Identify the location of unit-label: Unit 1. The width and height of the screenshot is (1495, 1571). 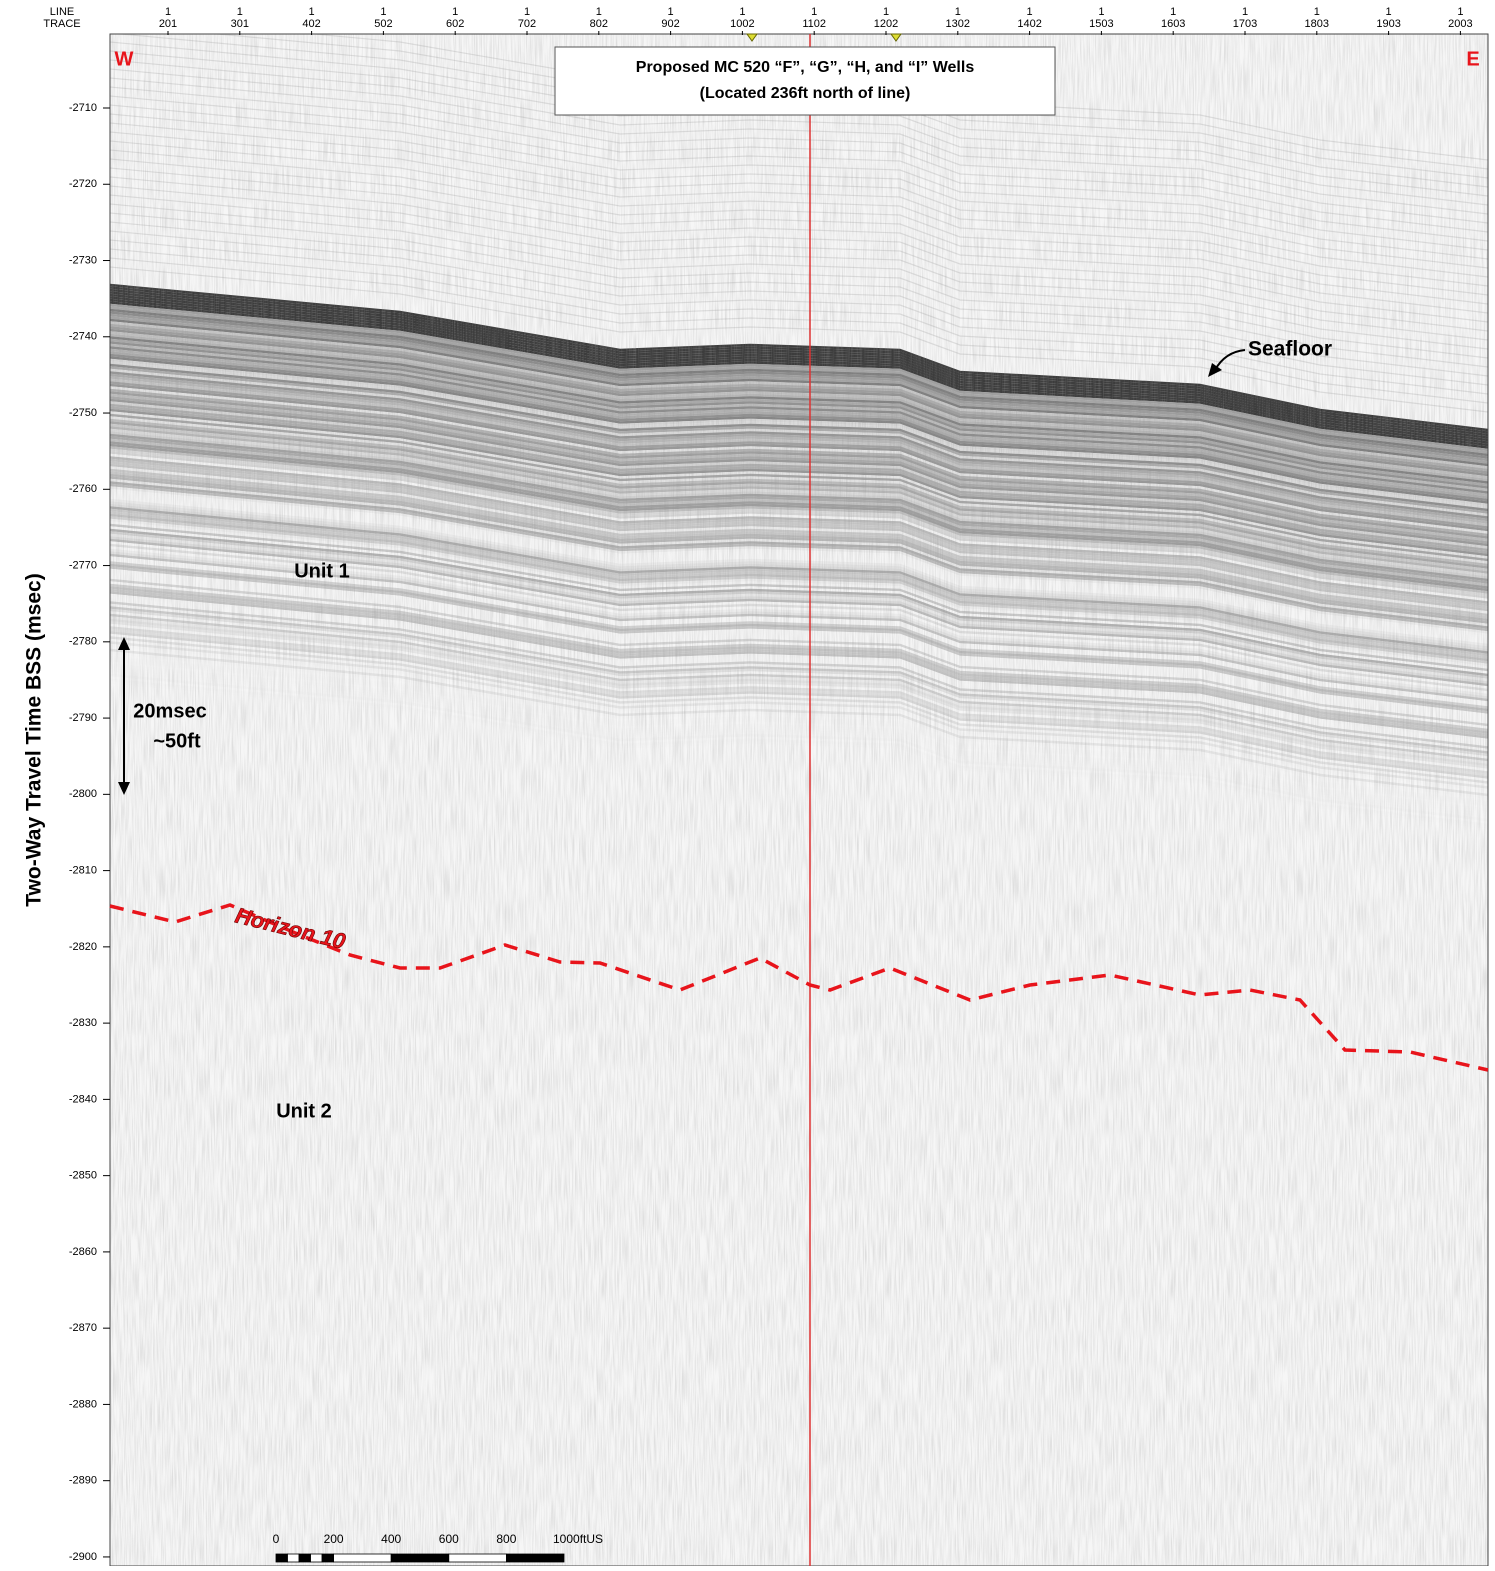
(322, 571).